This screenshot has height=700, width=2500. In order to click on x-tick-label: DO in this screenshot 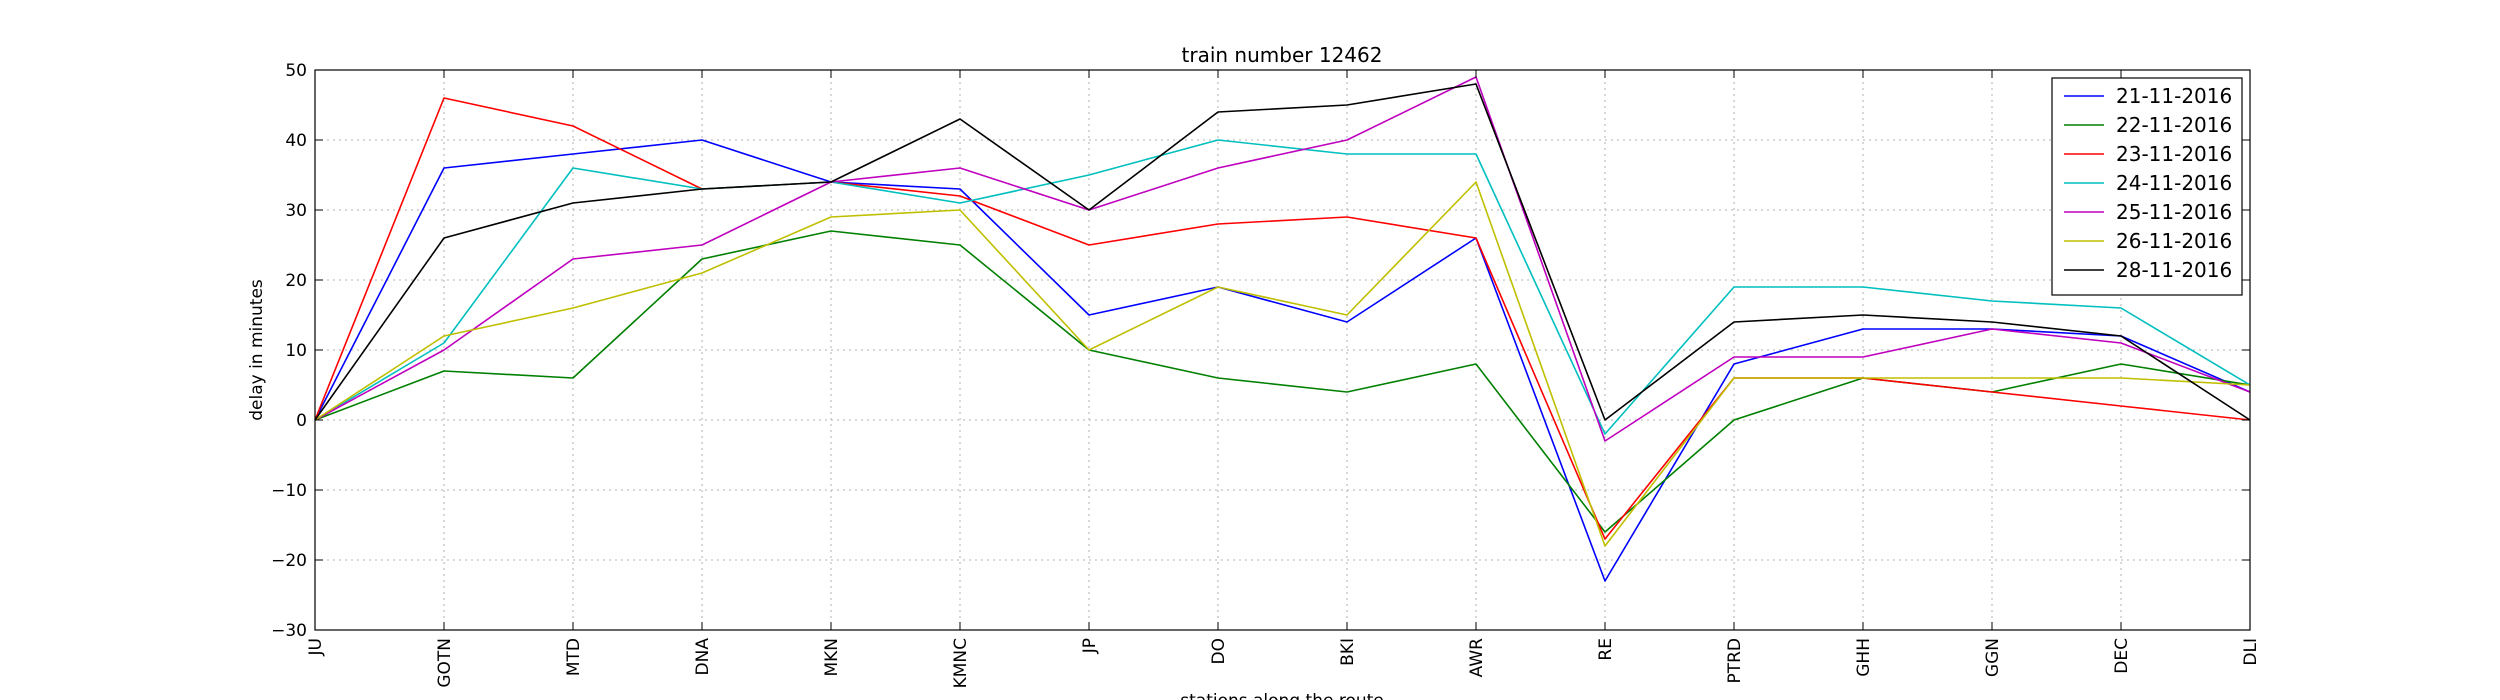, I will do `click(1219, 651)`.